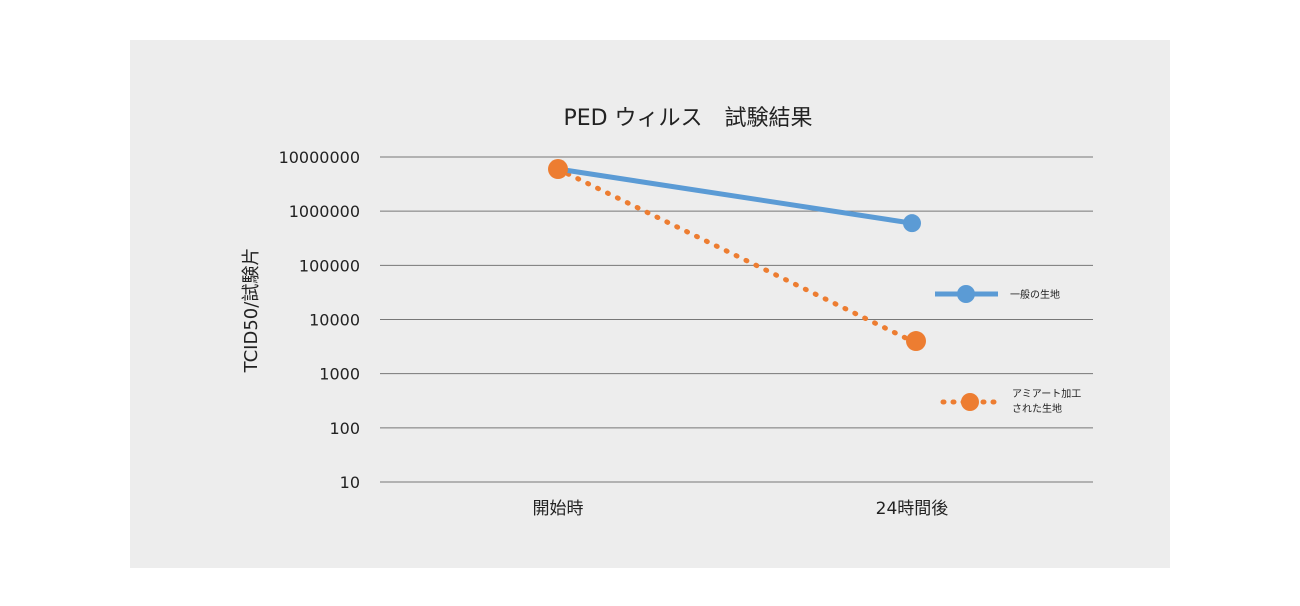 This screenshot has width=1300, height=606. What do you see at coordinates (1046, 394) in the screenshot?
I see `legend-label-series-2-line-1: アミアート加工` at bounding box center [1046, 394].